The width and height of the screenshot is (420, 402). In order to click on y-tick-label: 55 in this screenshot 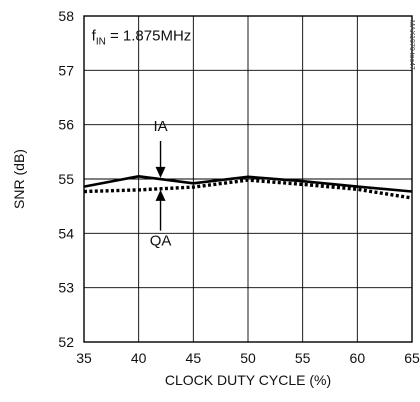, I will do `click(66, 179)`.